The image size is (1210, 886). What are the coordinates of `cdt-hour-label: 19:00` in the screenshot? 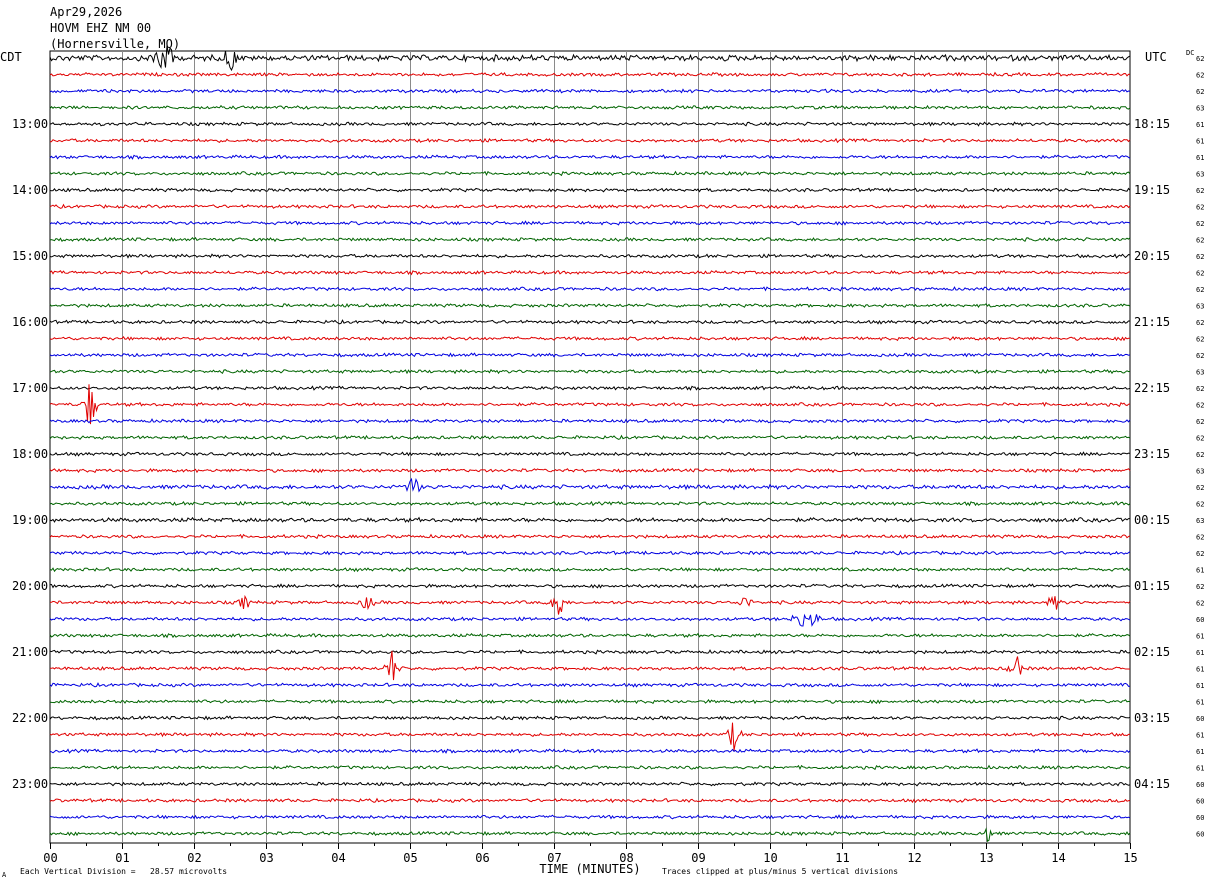 It's located at (30, 520).